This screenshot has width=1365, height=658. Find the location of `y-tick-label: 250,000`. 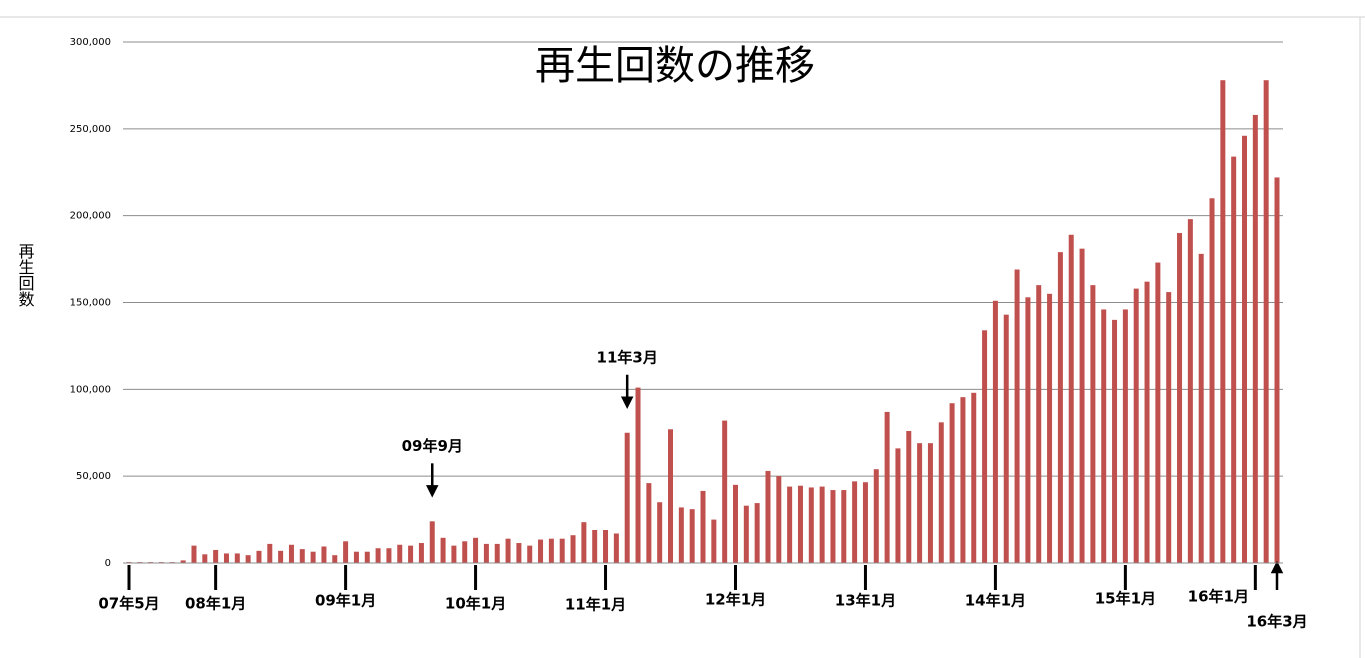

y-tick-label: 250,000 is located at coordinates (90, 129).